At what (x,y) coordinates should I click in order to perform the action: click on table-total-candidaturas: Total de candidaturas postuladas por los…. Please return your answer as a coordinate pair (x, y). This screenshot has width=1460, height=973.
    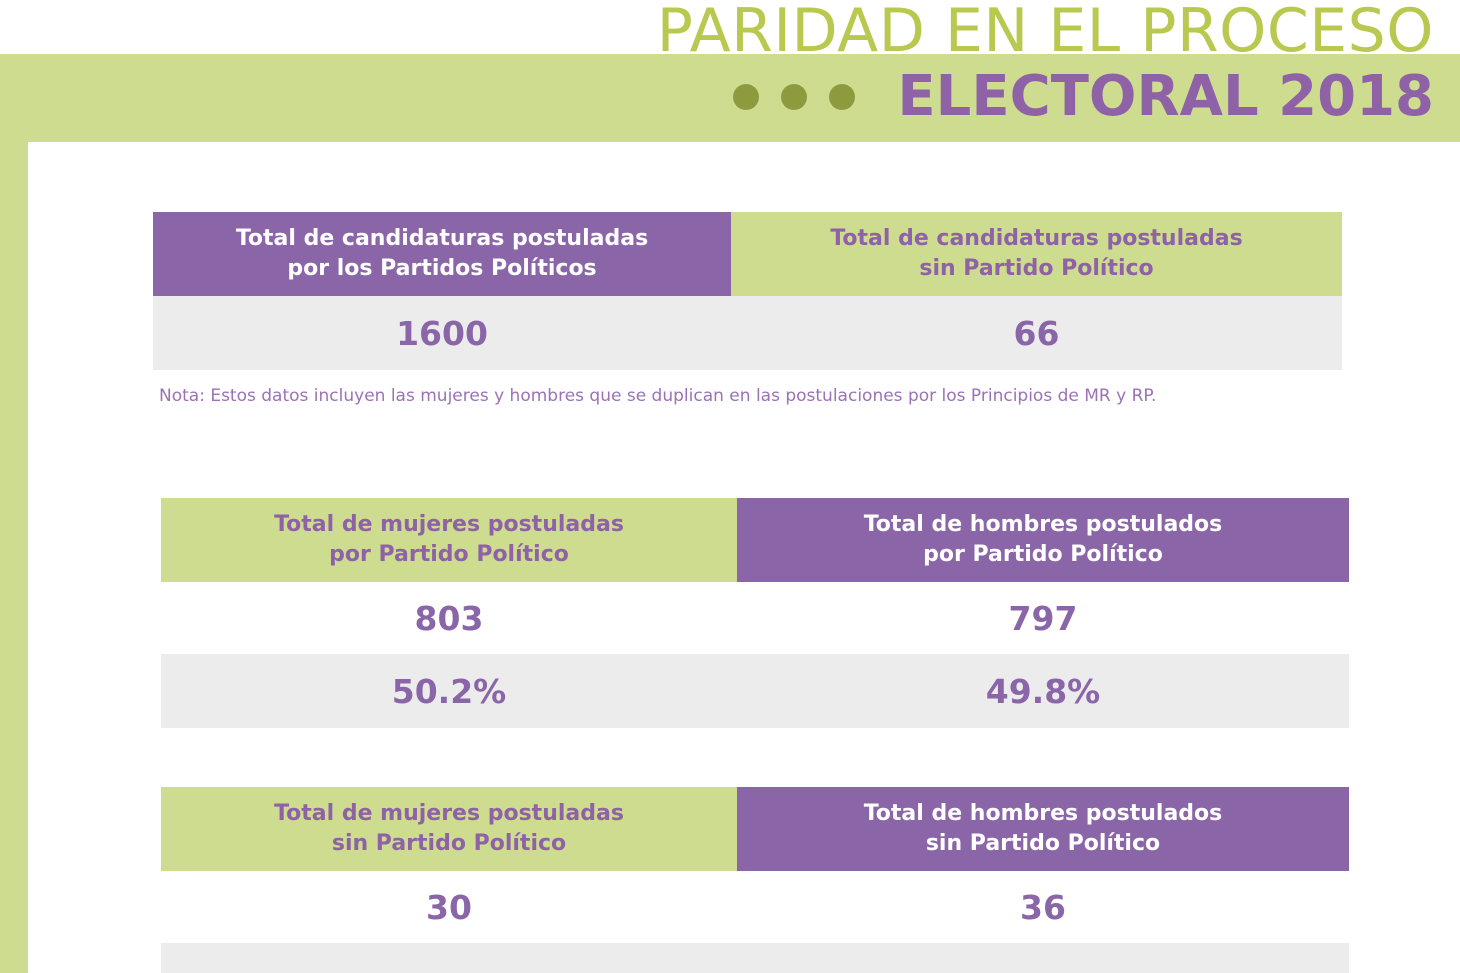
    Looking at the image, I should click on (747, 291).